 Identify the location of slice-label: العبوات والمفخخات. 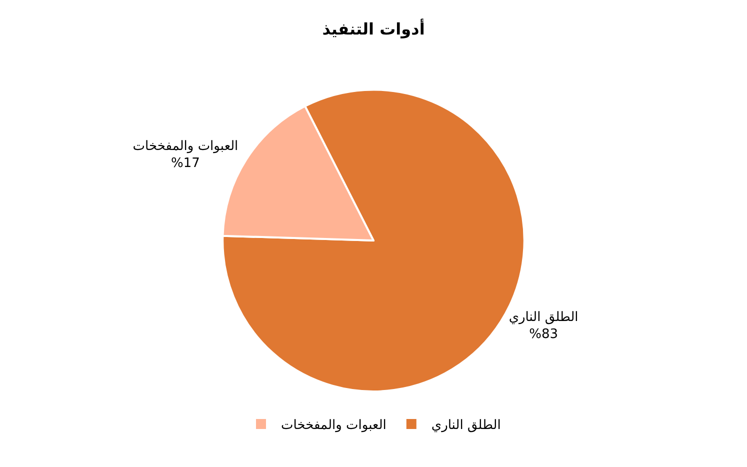
(185, 146).